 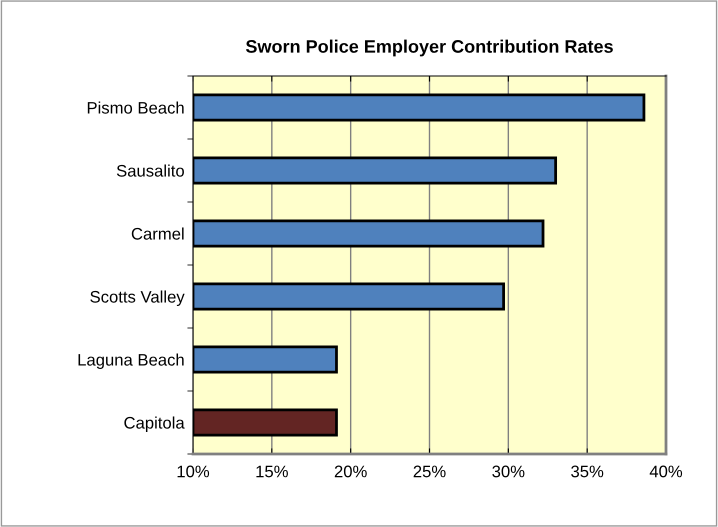 What do you see at coordinates (136, 107) in the screenshot?
I see `y-tick-label: Pismo Beach` at bounding box center [136, 107].